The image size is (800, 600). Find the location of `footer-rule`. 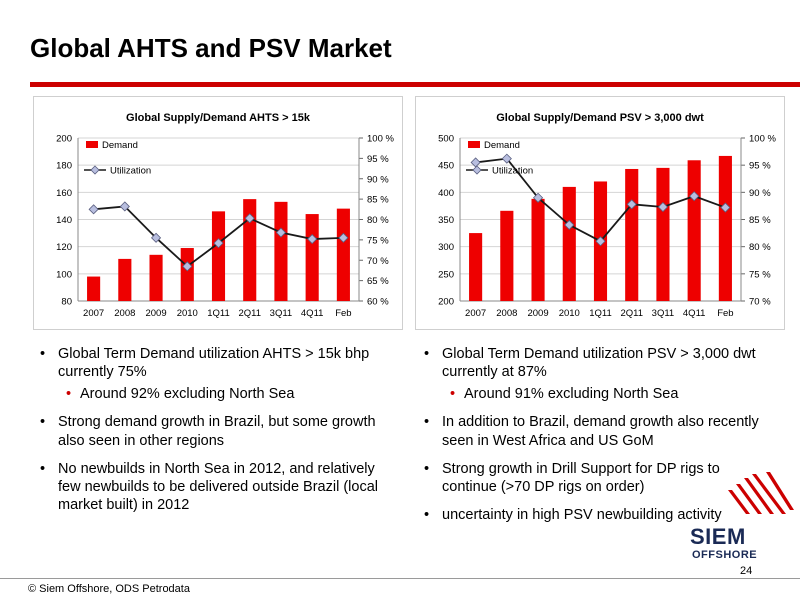

footer-rule is located at coordinates (400, 578).